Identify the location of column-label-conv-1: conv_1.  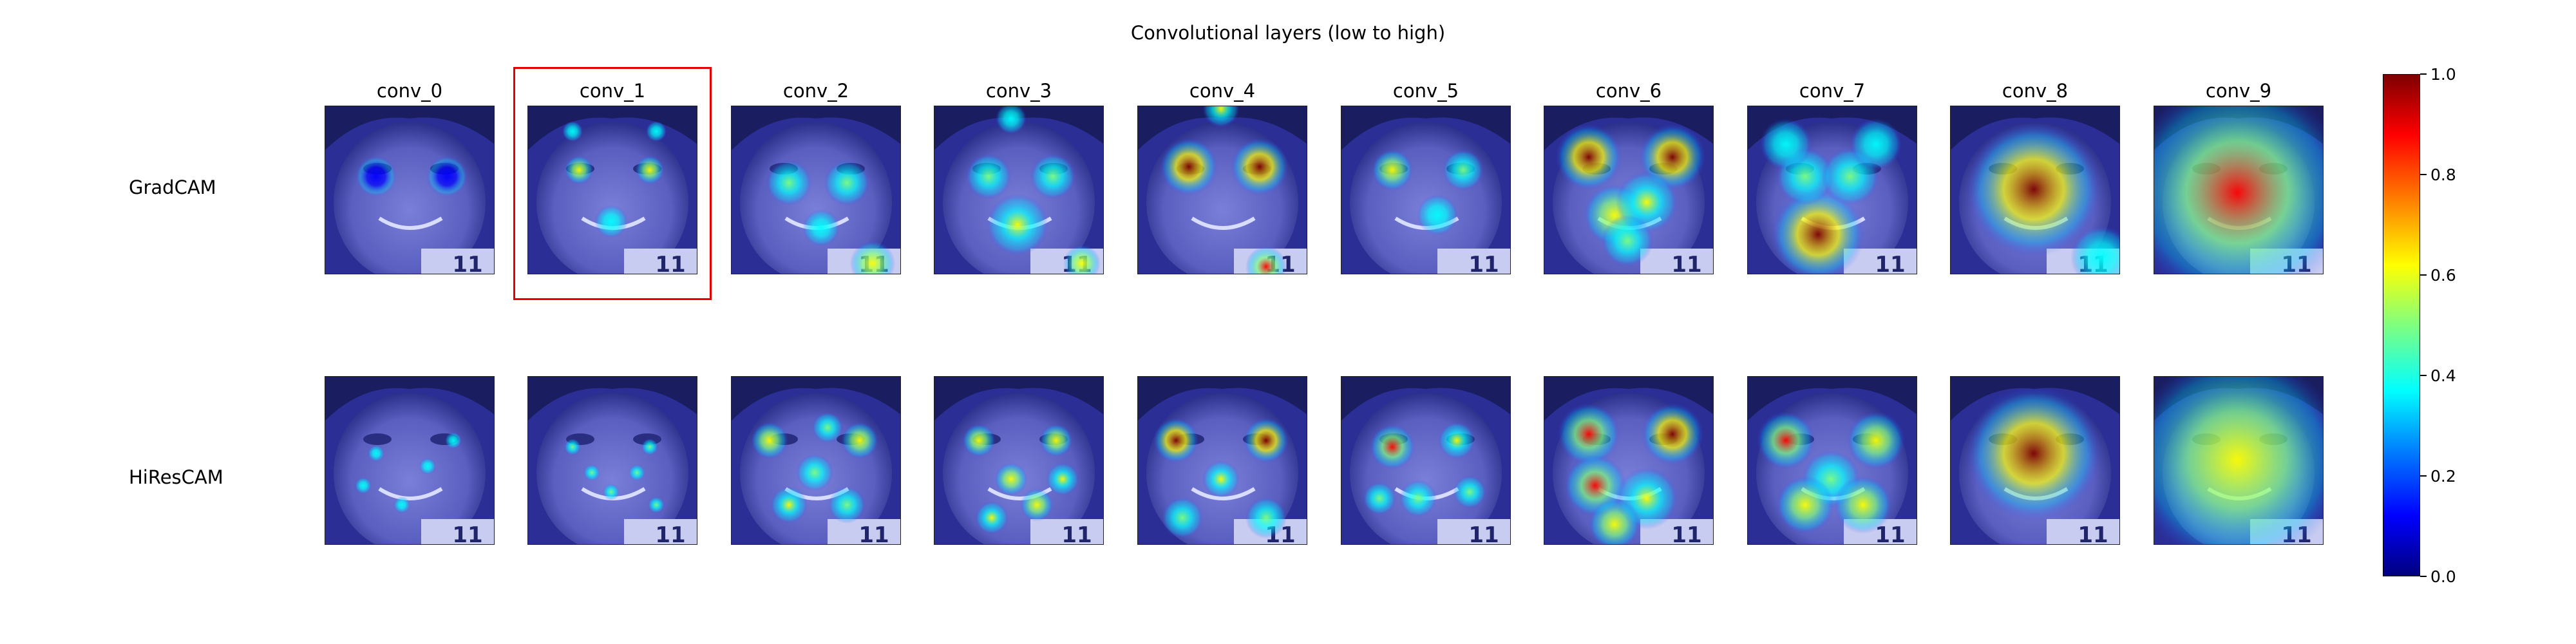
(612, 91).